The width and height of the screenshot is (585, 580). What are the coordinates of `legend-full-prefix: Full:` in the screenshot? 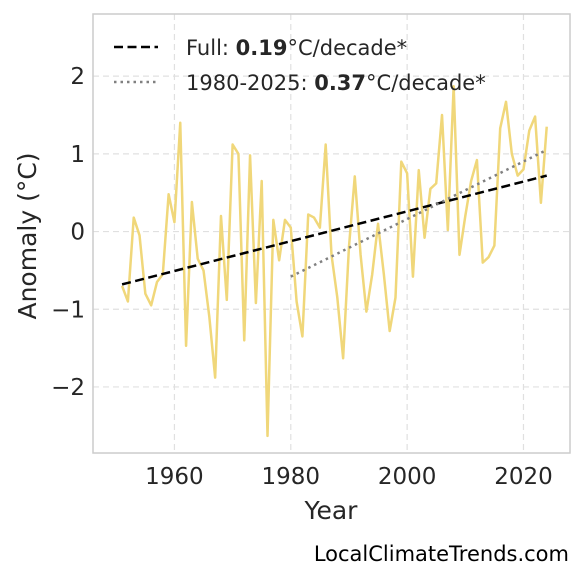 It's located at (211, 48).